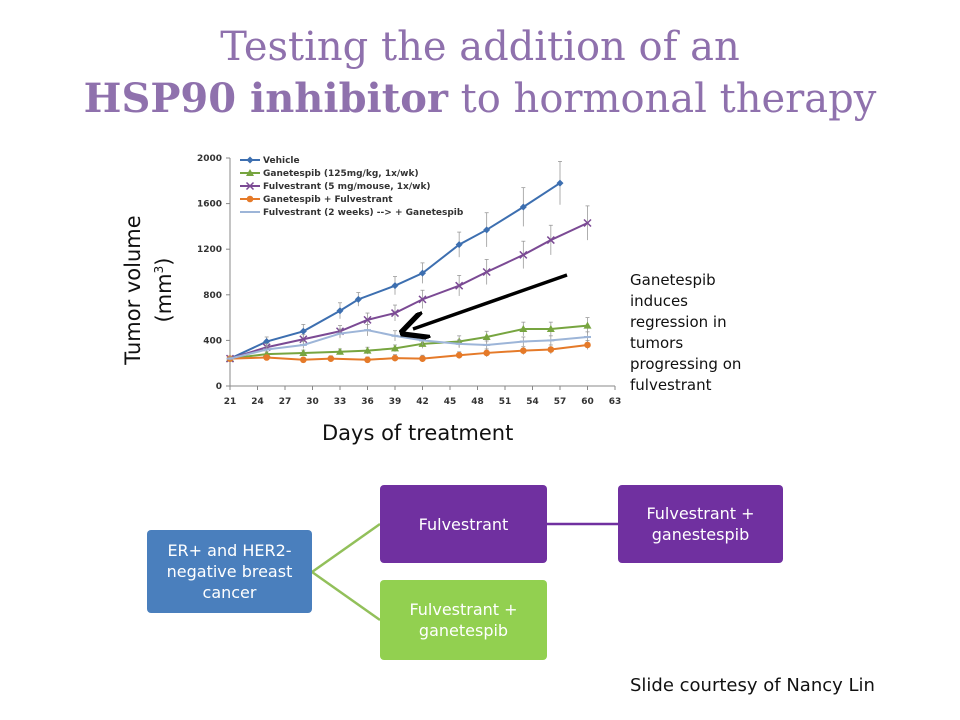  I want to click on y-axis-label-unit-open: (mm, so click(164, 298).